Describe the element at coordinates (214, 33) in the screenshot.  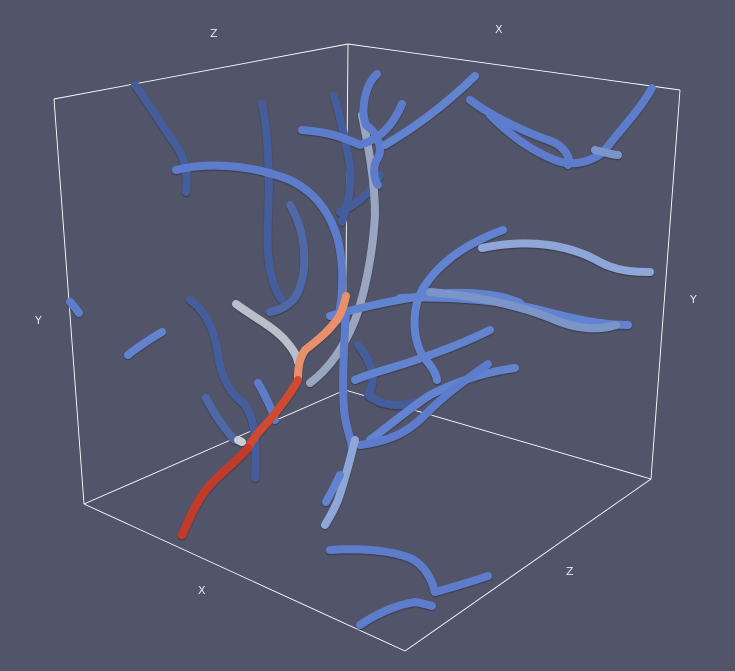
I see `axis-label-z-top: Z` at that location.